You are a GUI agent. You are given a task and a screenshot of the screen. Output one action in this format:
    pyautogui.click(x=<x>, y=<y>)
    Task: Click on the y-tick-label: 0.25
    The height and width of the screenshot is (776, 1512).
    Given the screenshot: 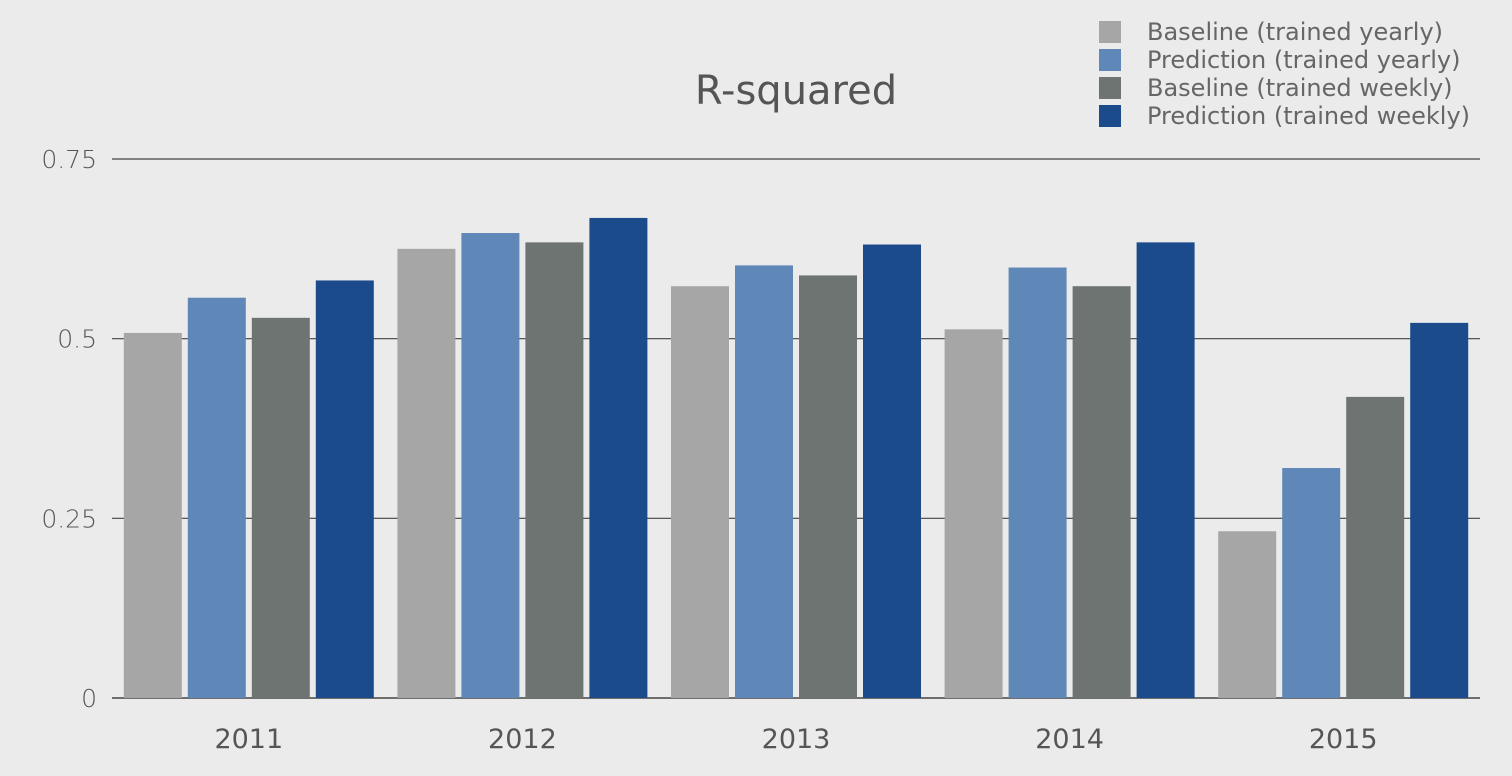 What is the action you would take?
    pyautogui.click(x=69, y=518)
    